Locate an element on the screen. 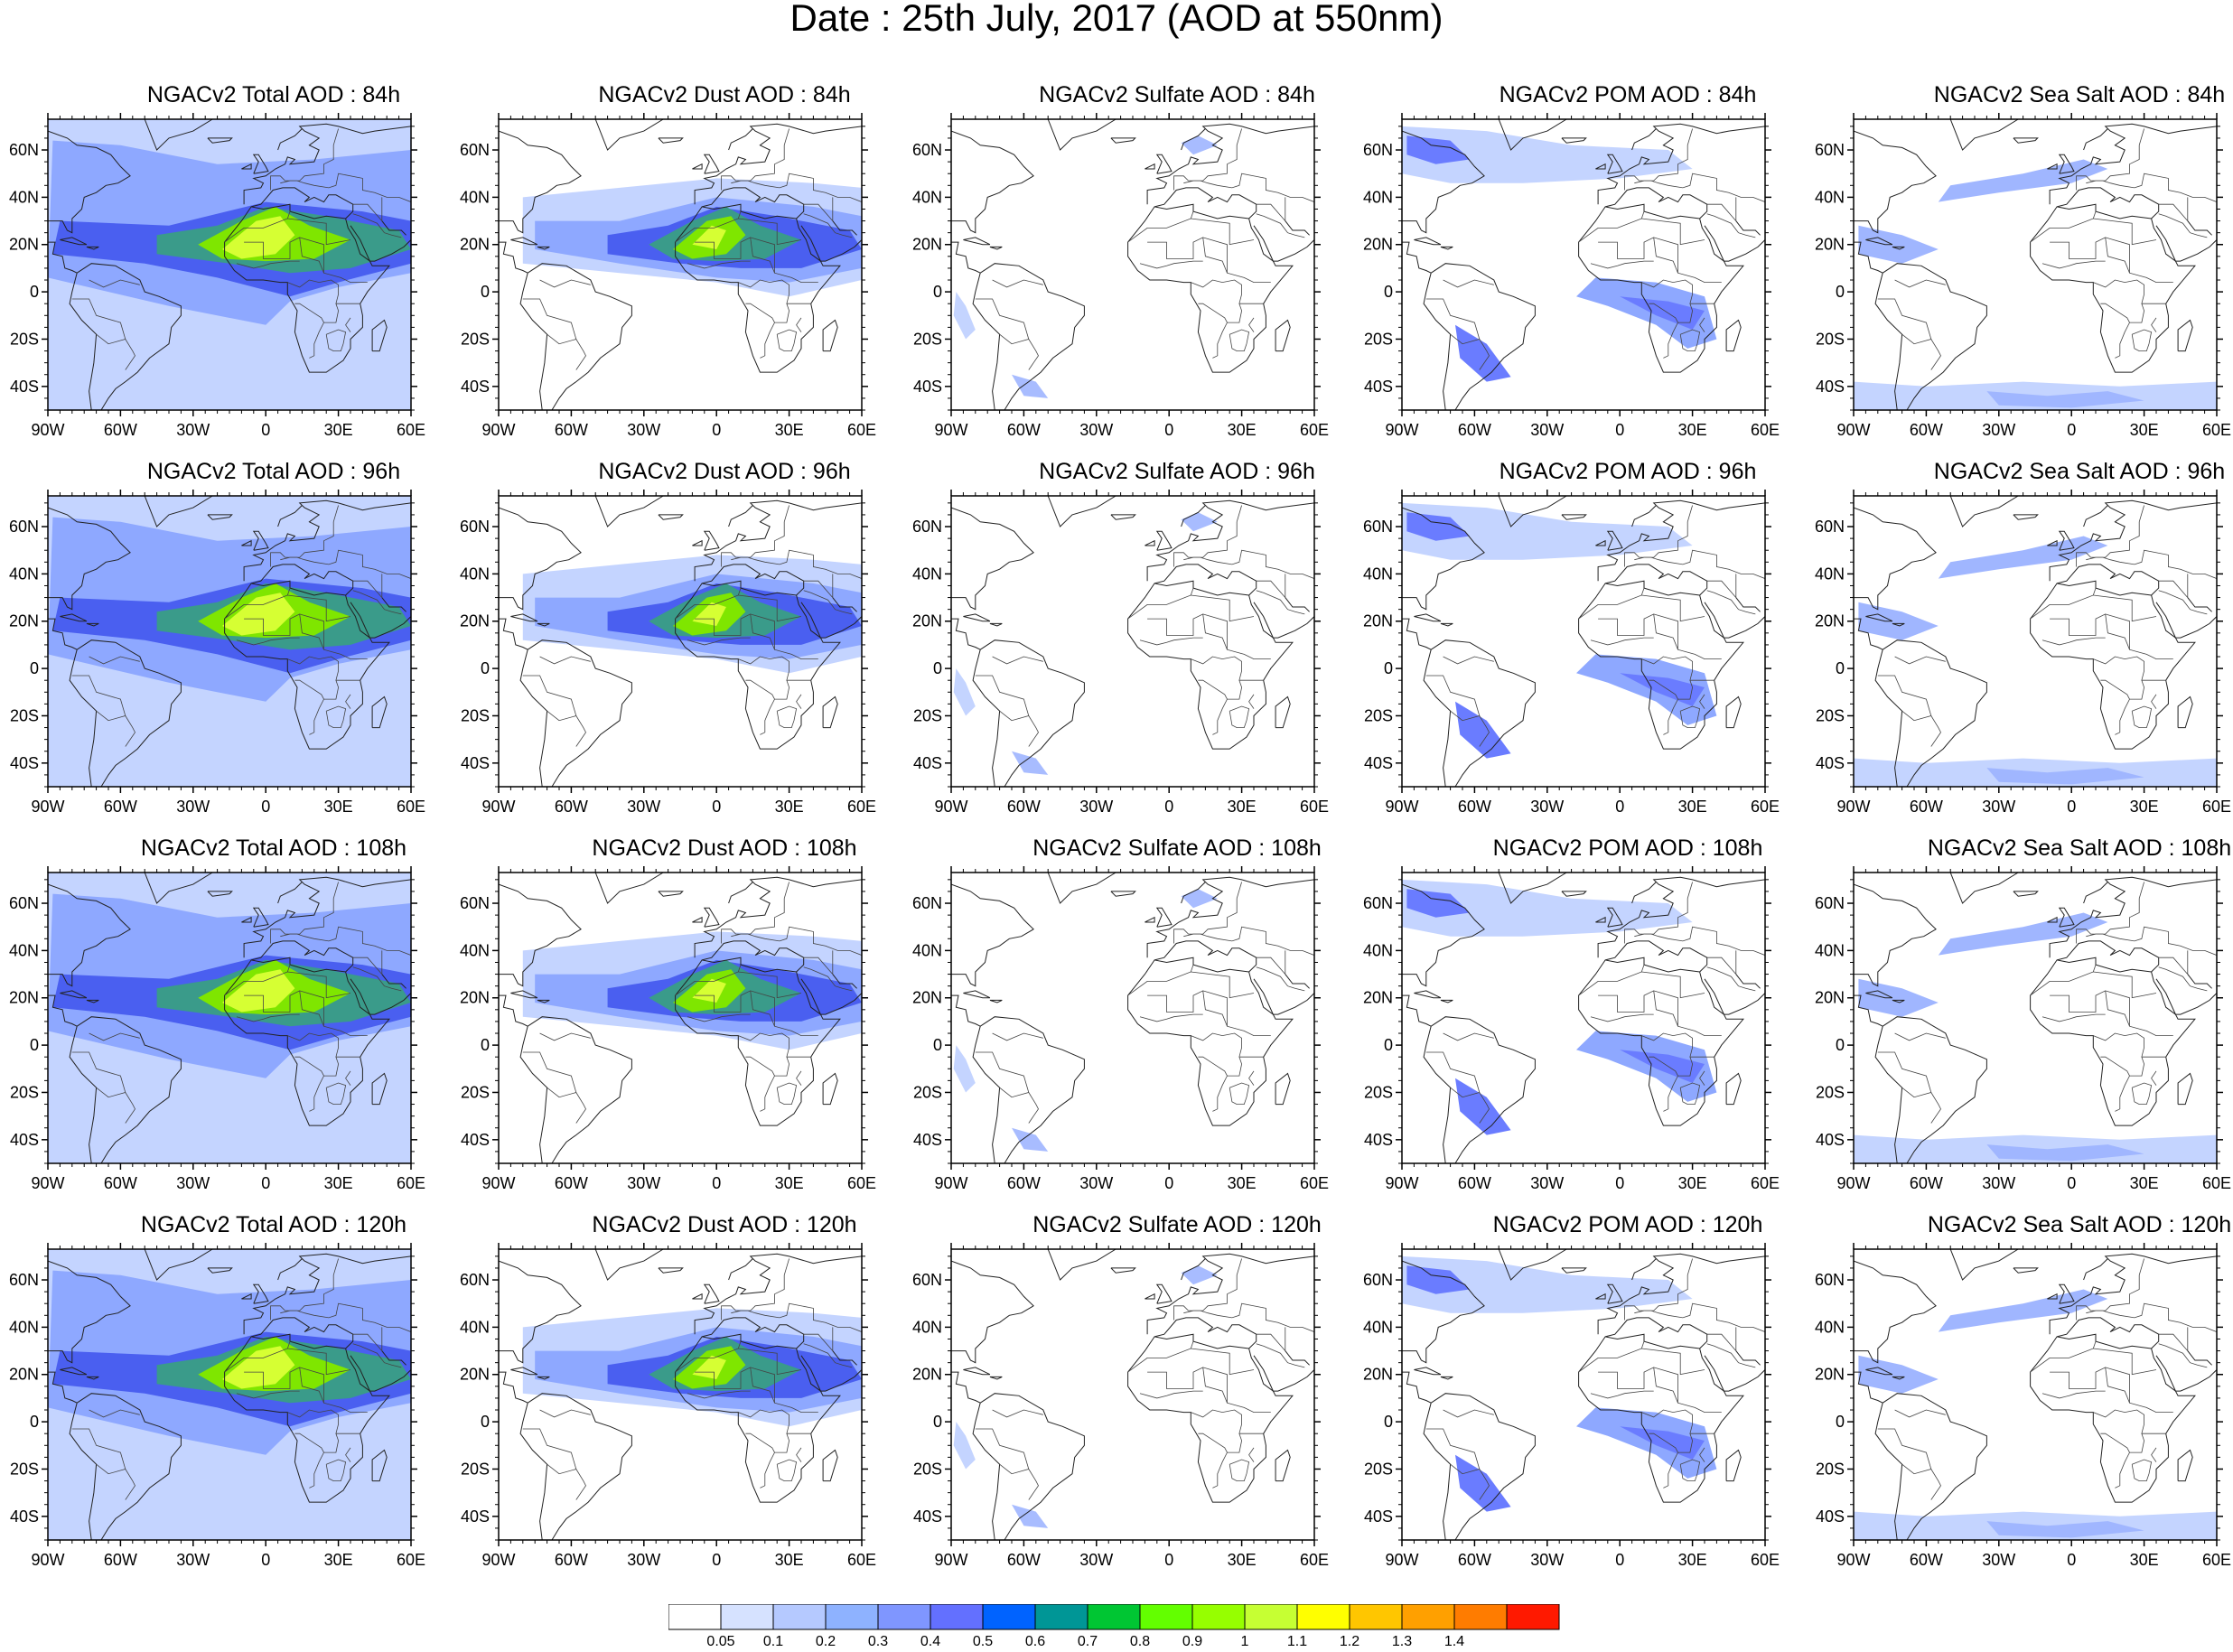 This screenshot has width=2233, height=1652. lon-label: 60E is located at coordinates (1765, 1560).